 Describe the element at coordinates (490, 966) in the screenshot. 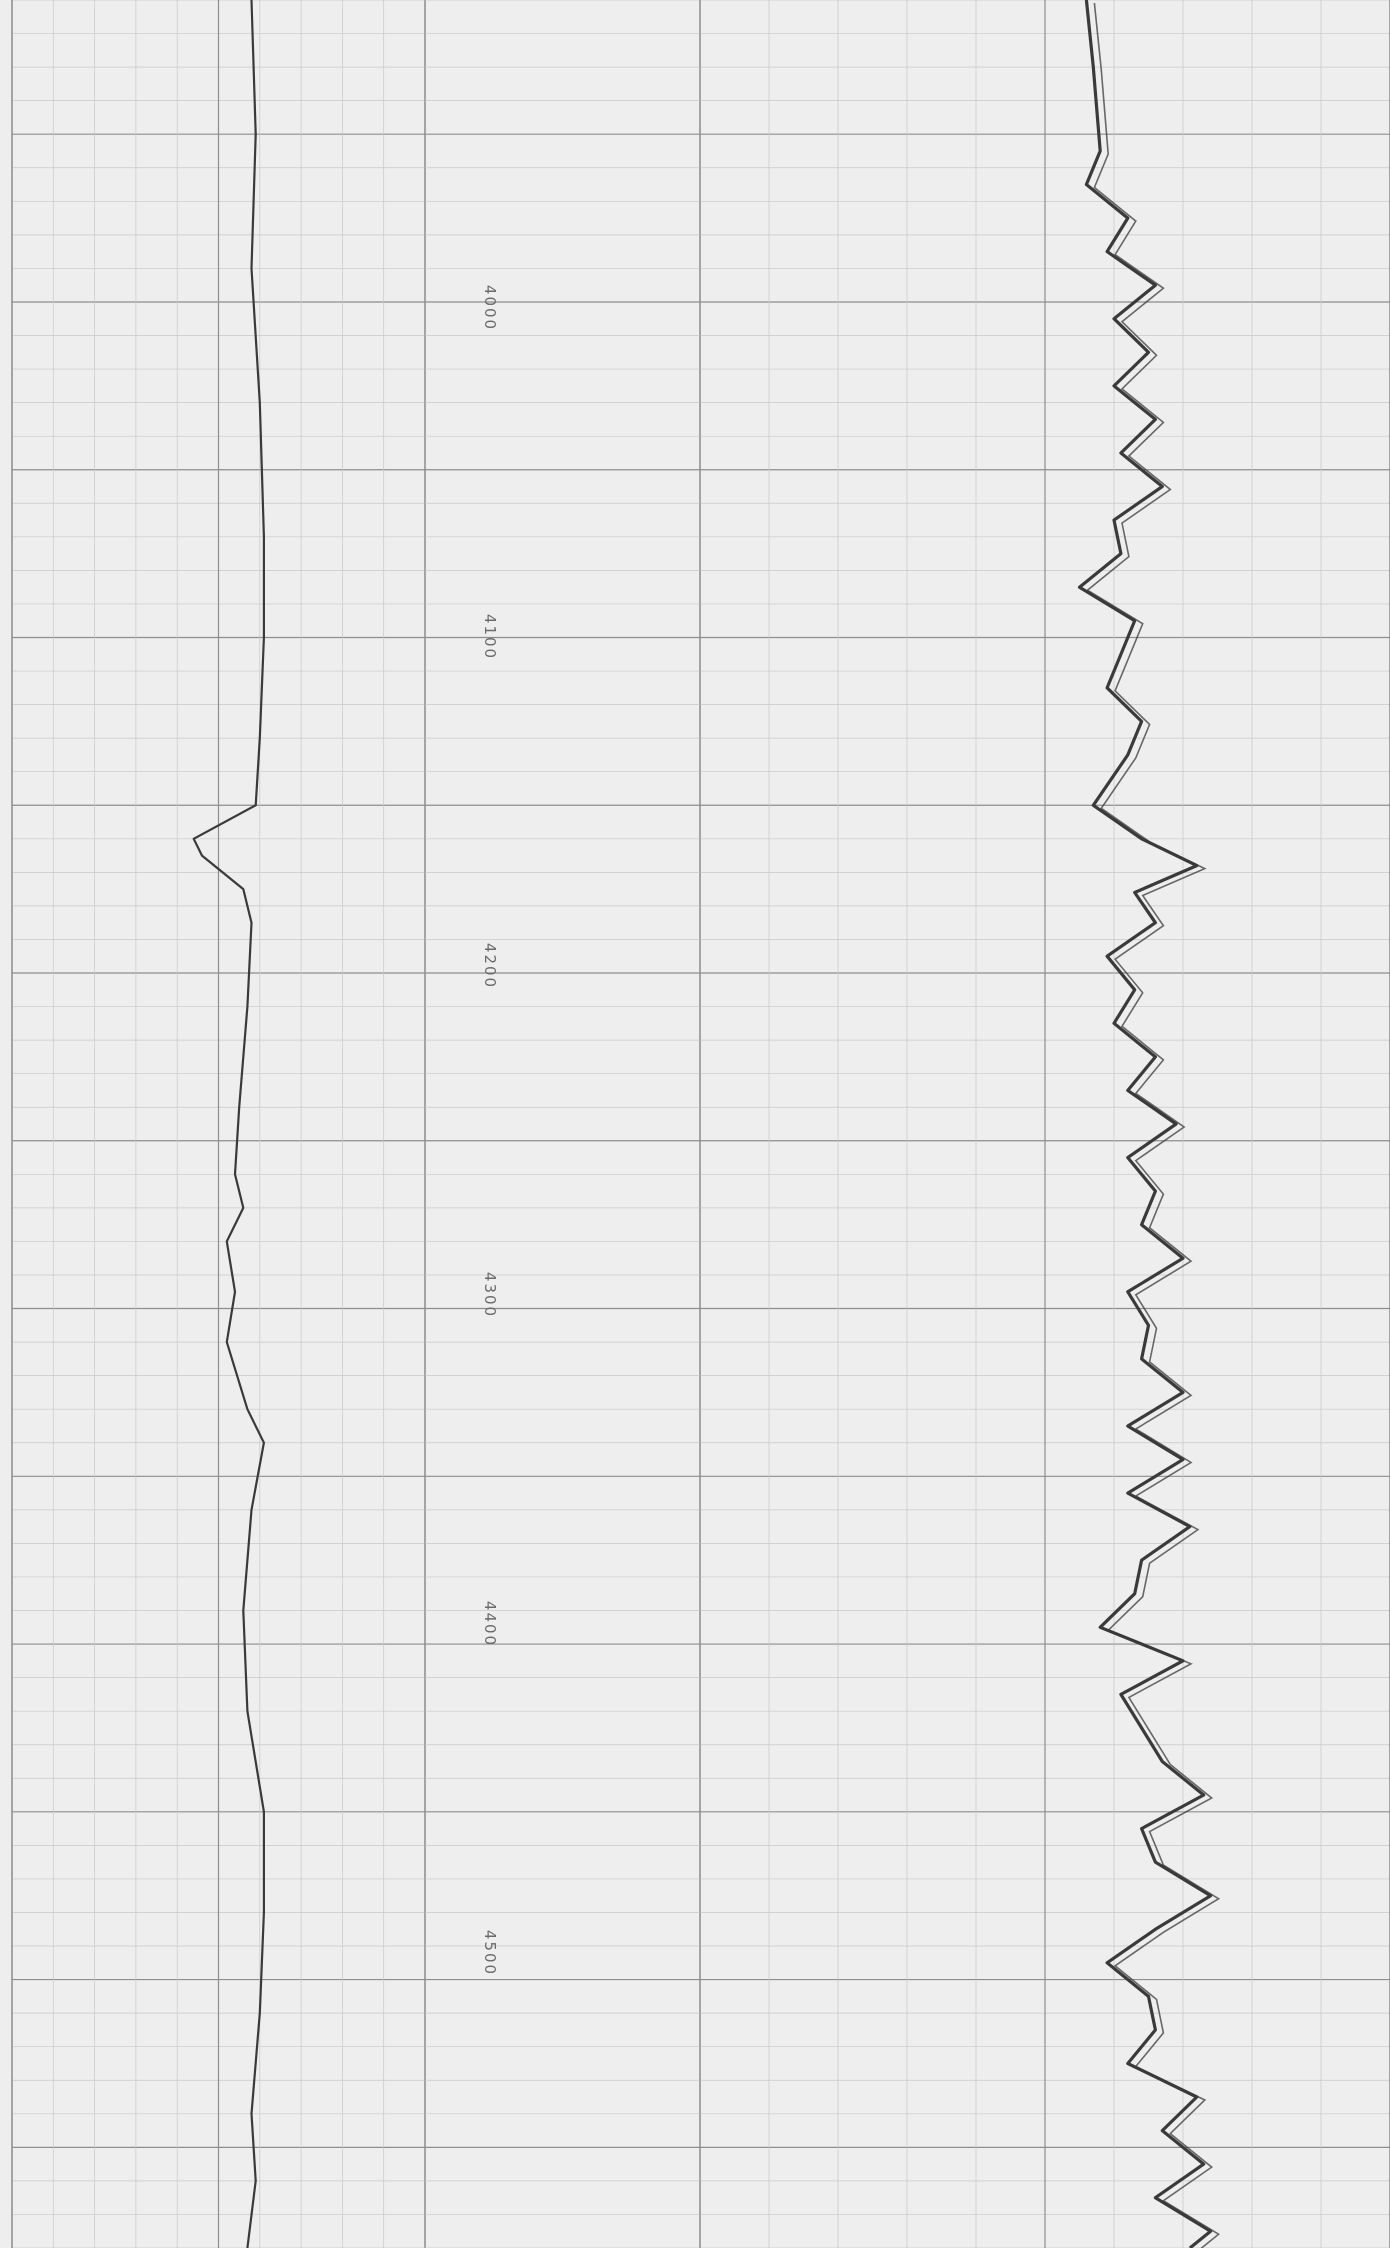

I see `depth-tick-label: 4200` at that location.